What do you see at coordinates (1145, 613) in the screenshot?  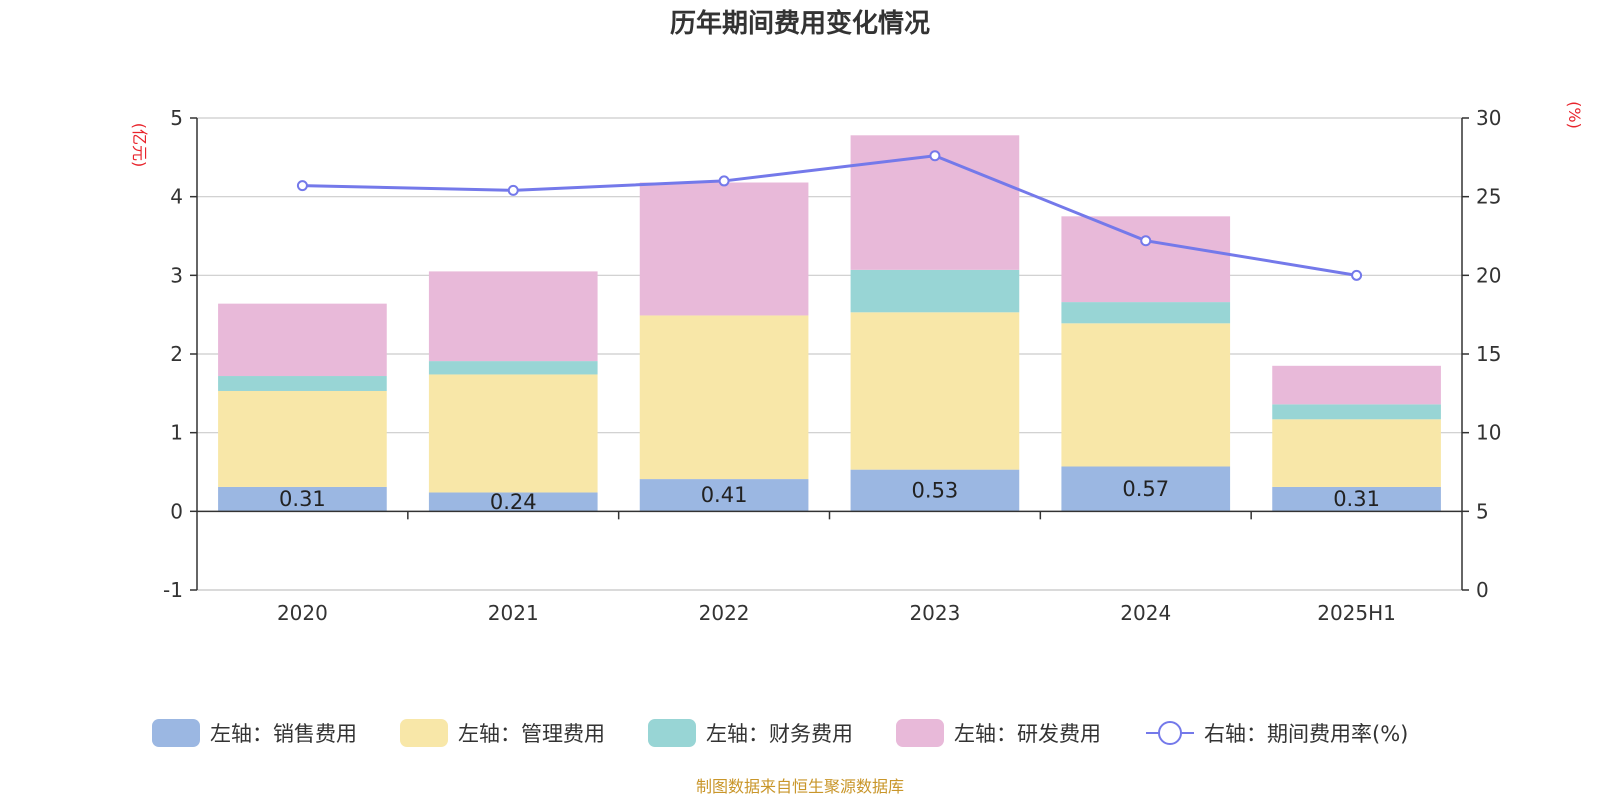 I see `category-label: 2024` at bounding box center [1145, 613].